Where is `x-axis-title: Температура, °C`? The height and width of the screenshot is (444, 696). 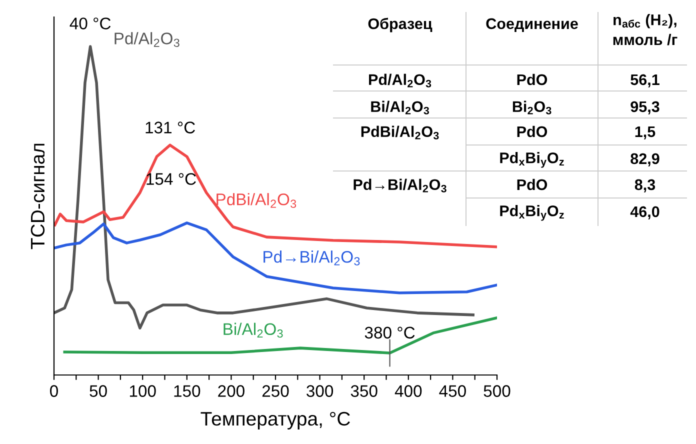
x-axis-title: Температура, °C is located at coordinates (275, 421).